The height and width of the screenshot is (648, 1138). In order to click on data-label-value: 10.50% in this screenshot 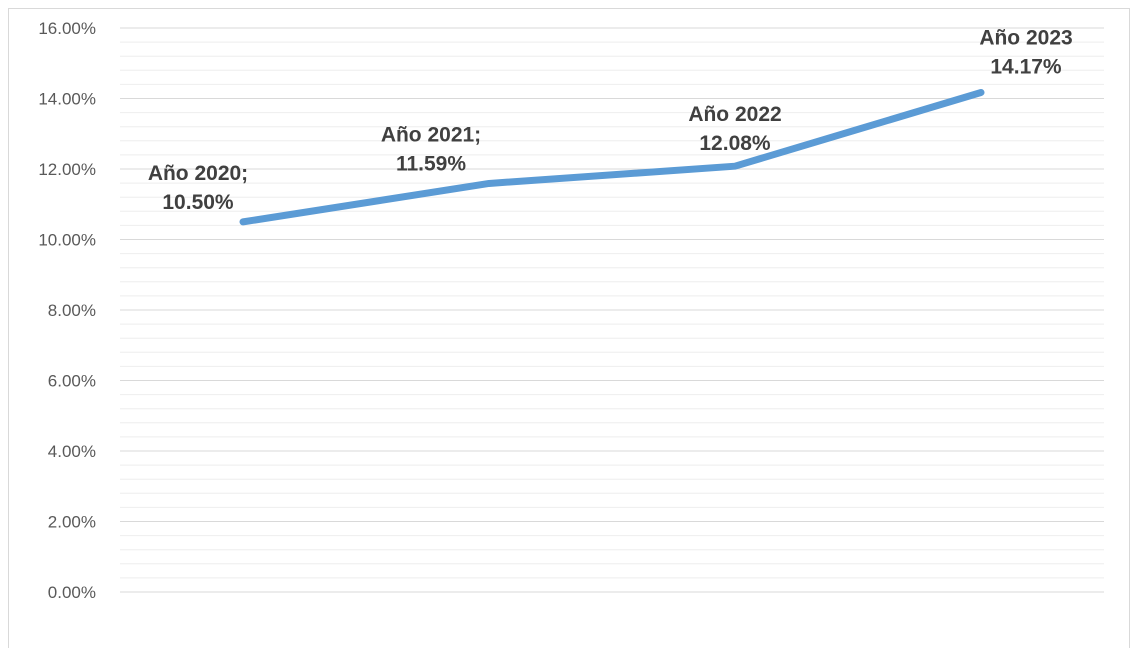, I will do `click(198, 202)`.